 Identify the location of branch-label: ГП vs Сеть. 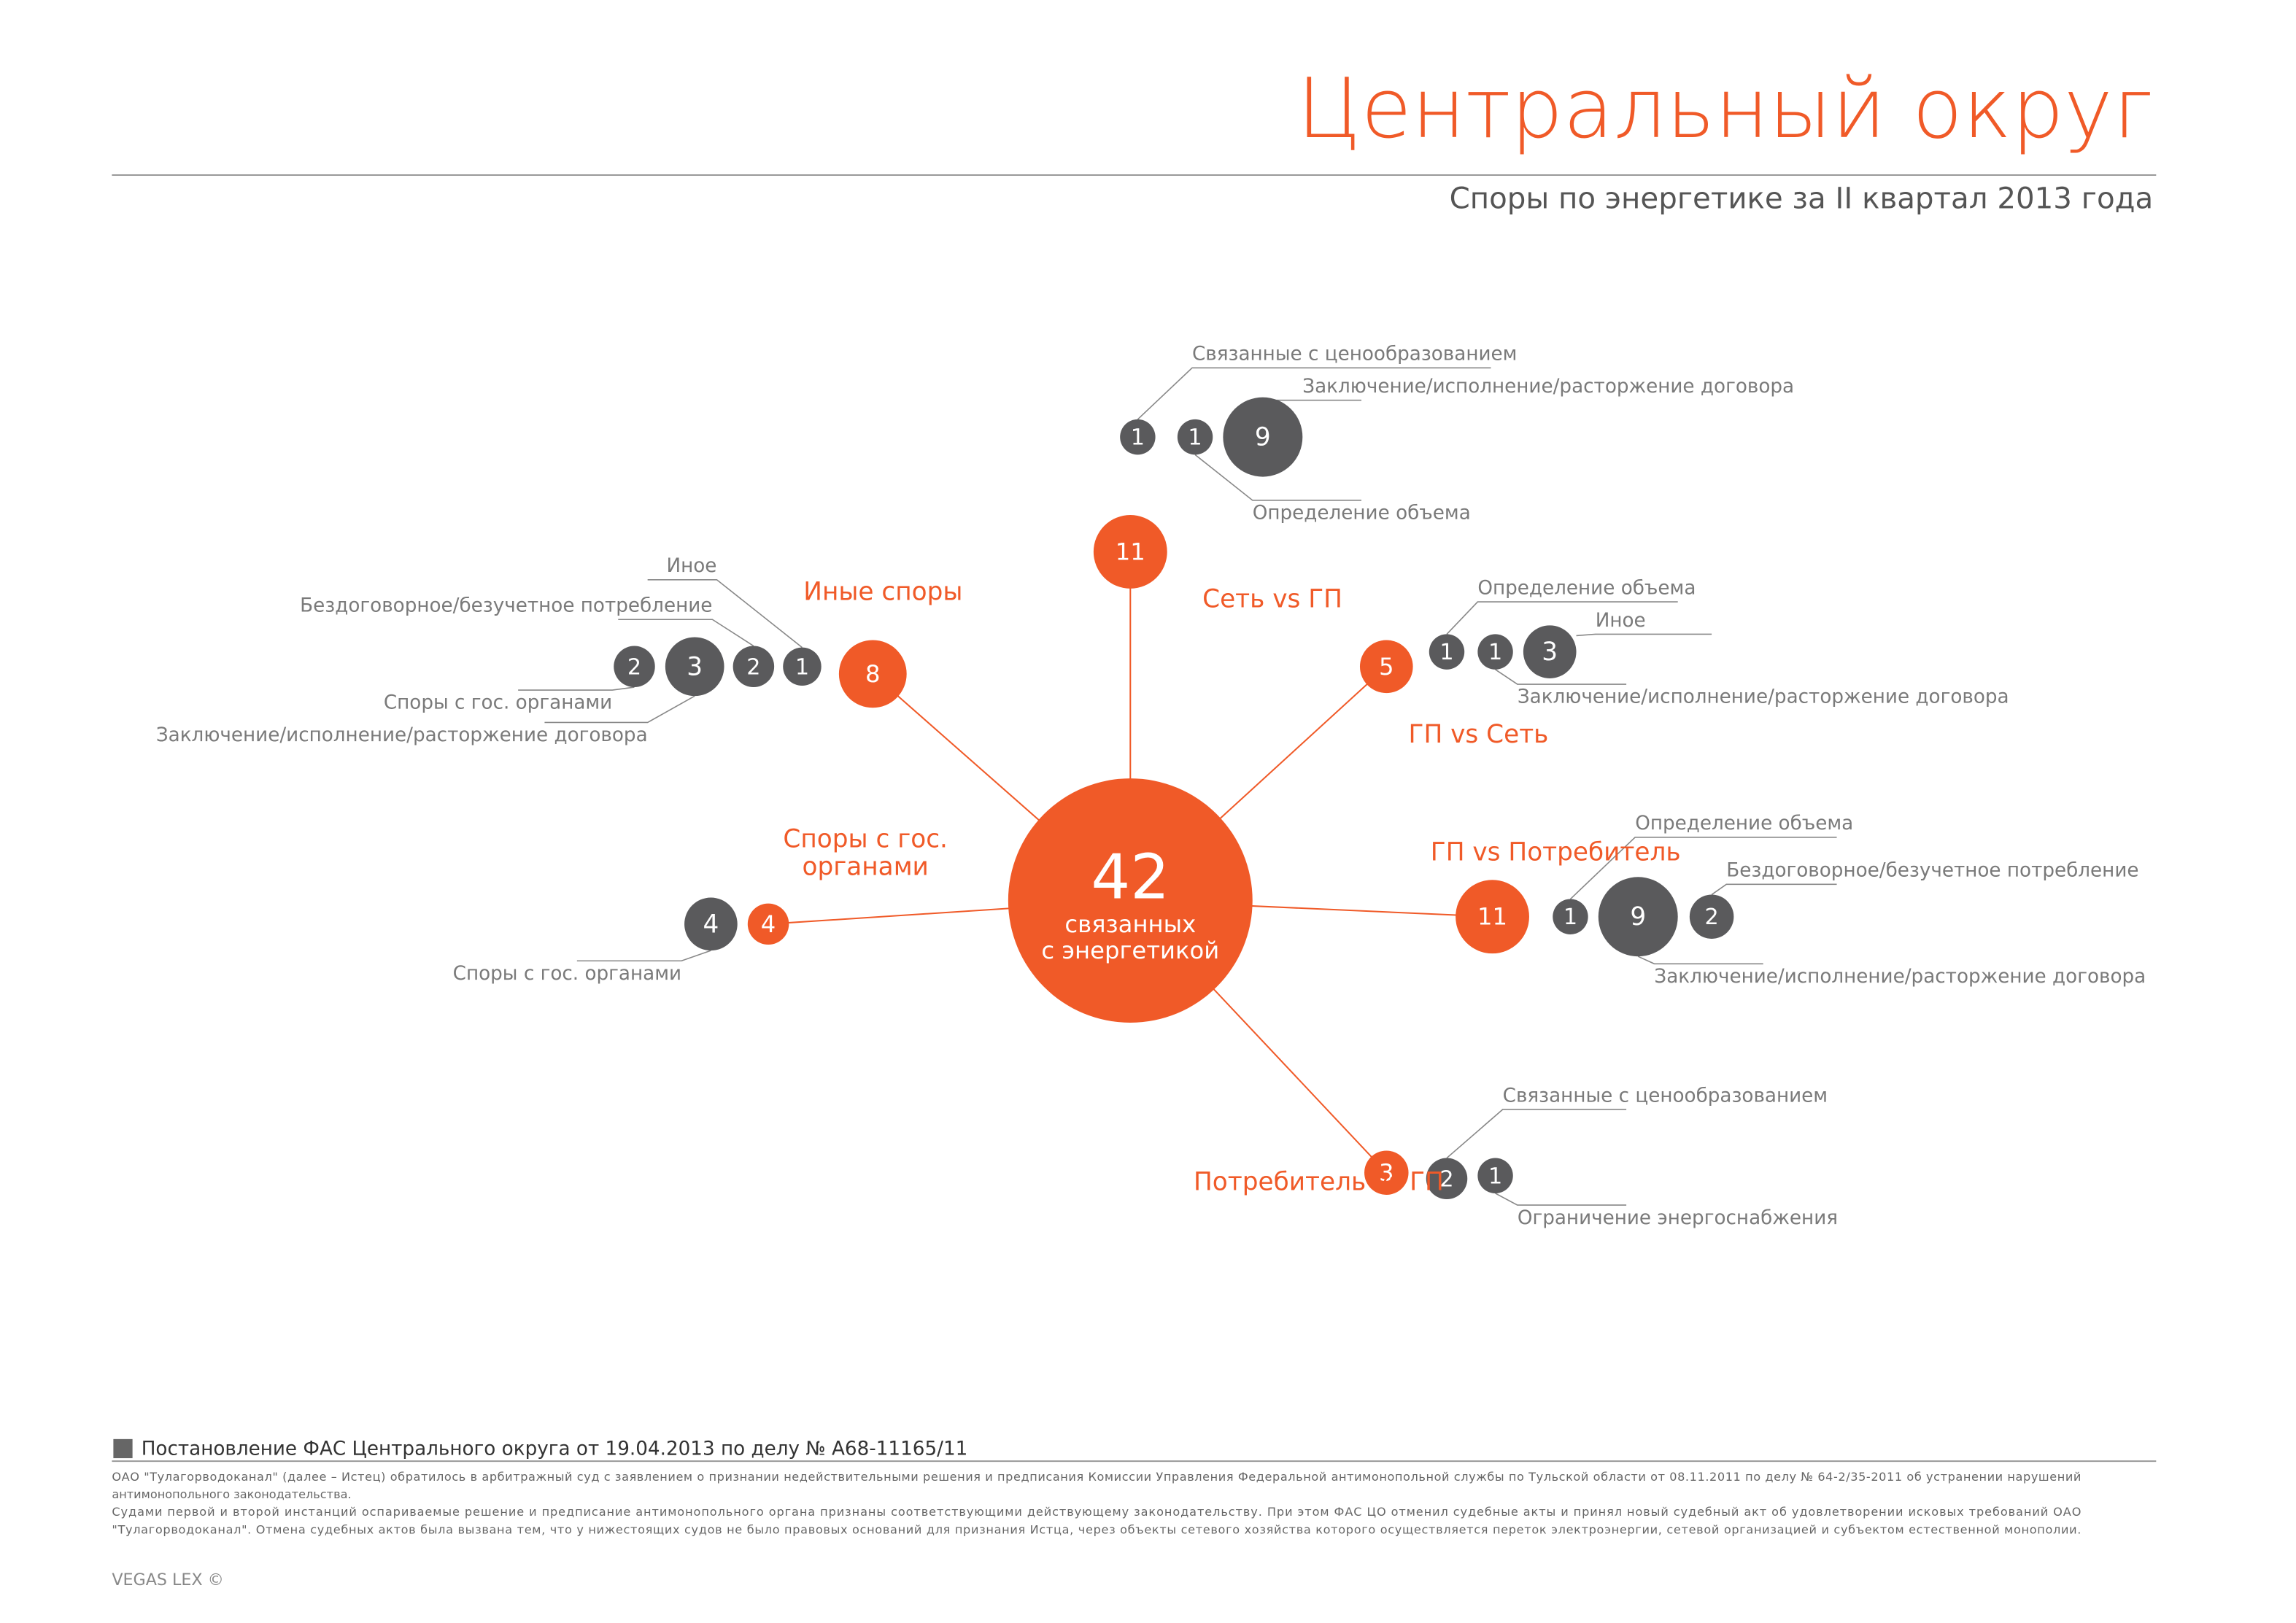
(1479, 734).